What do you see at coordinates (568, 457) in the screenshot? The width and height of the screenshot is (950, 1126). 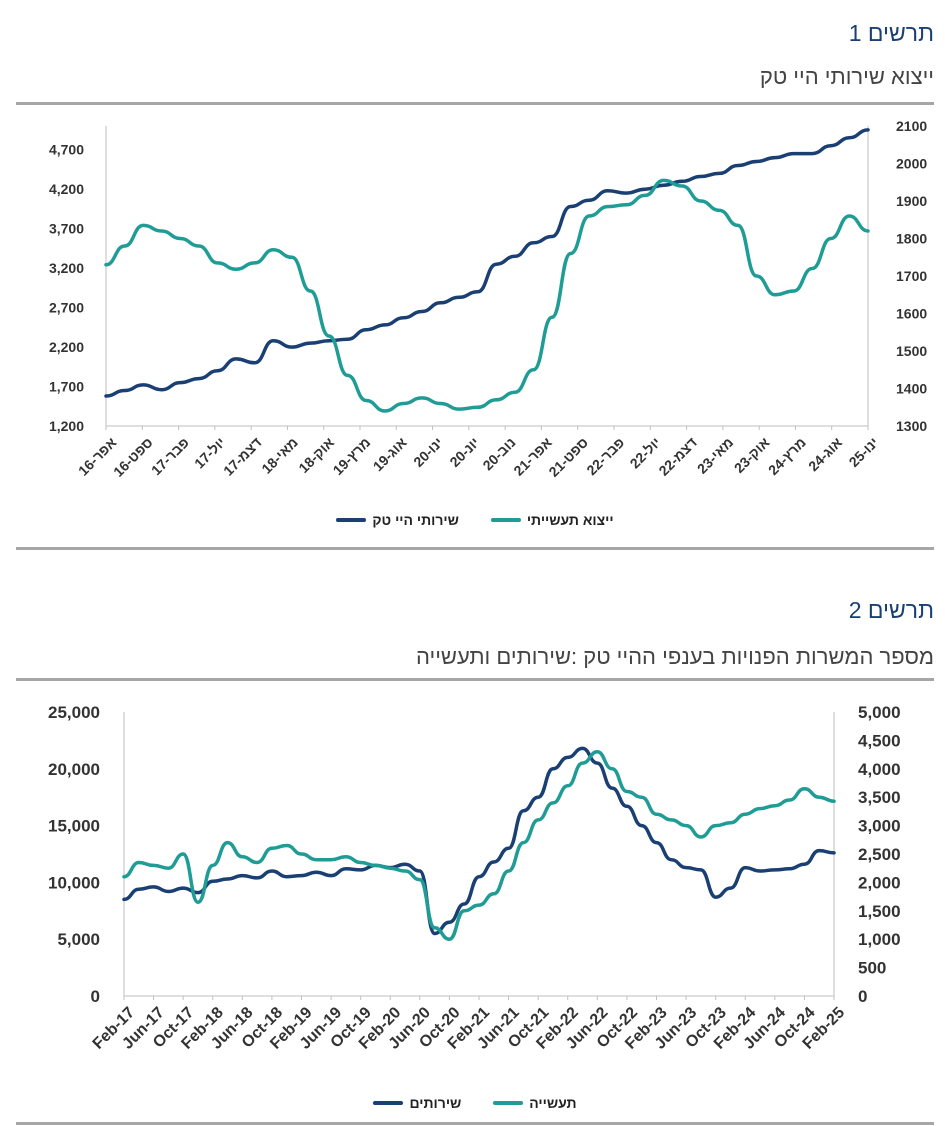 I see `x-tick-label: ספט-21` at bounding box center [568, 457].